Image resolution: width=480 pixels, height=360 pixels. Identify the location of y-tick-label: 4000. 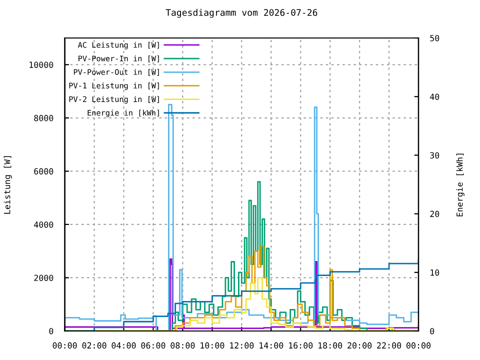
(44, 224).